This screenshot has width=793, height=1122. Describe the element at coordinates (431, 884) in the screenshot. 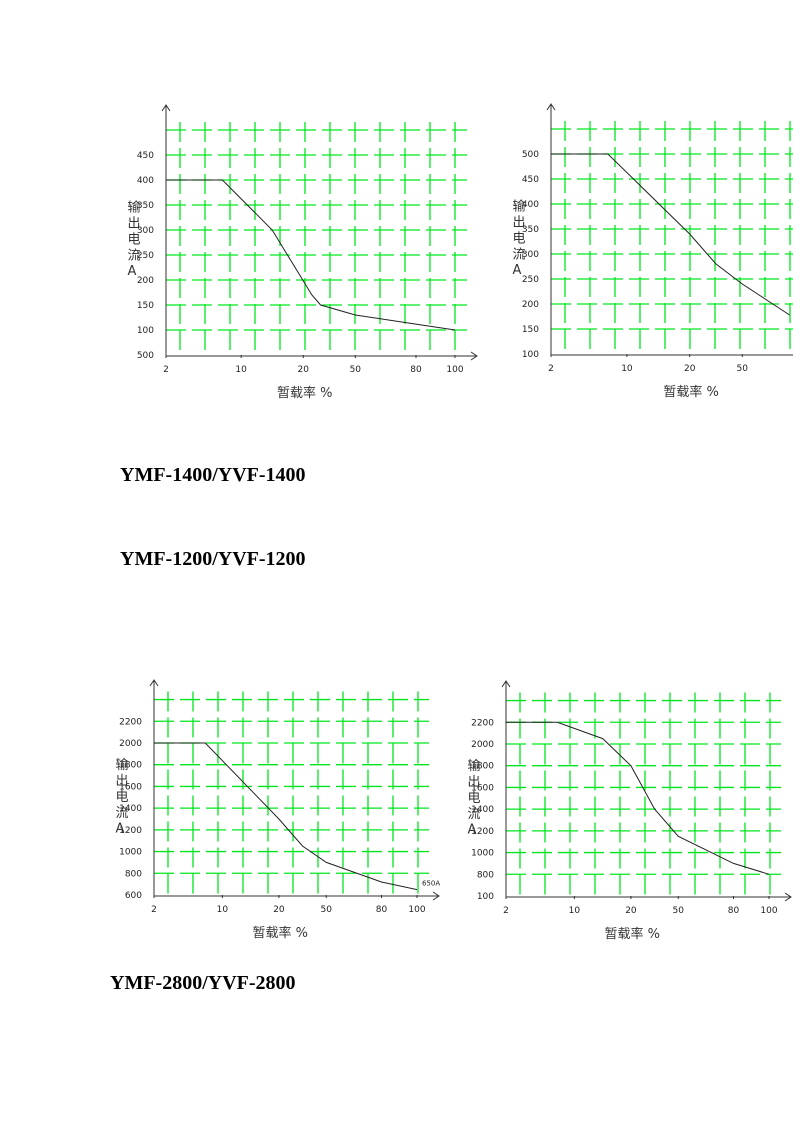

I see `annotation: 650A` at that location.